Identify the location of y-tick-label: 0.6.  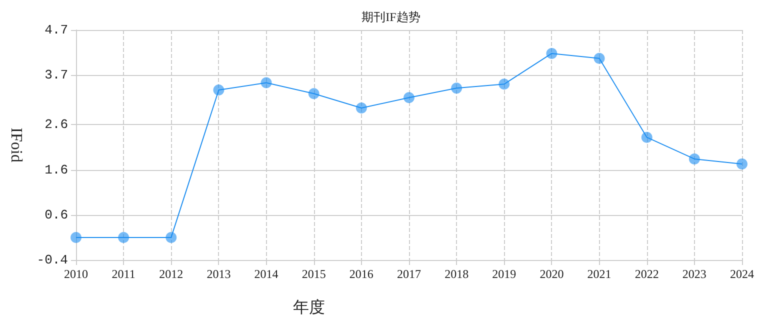
(56, 214).